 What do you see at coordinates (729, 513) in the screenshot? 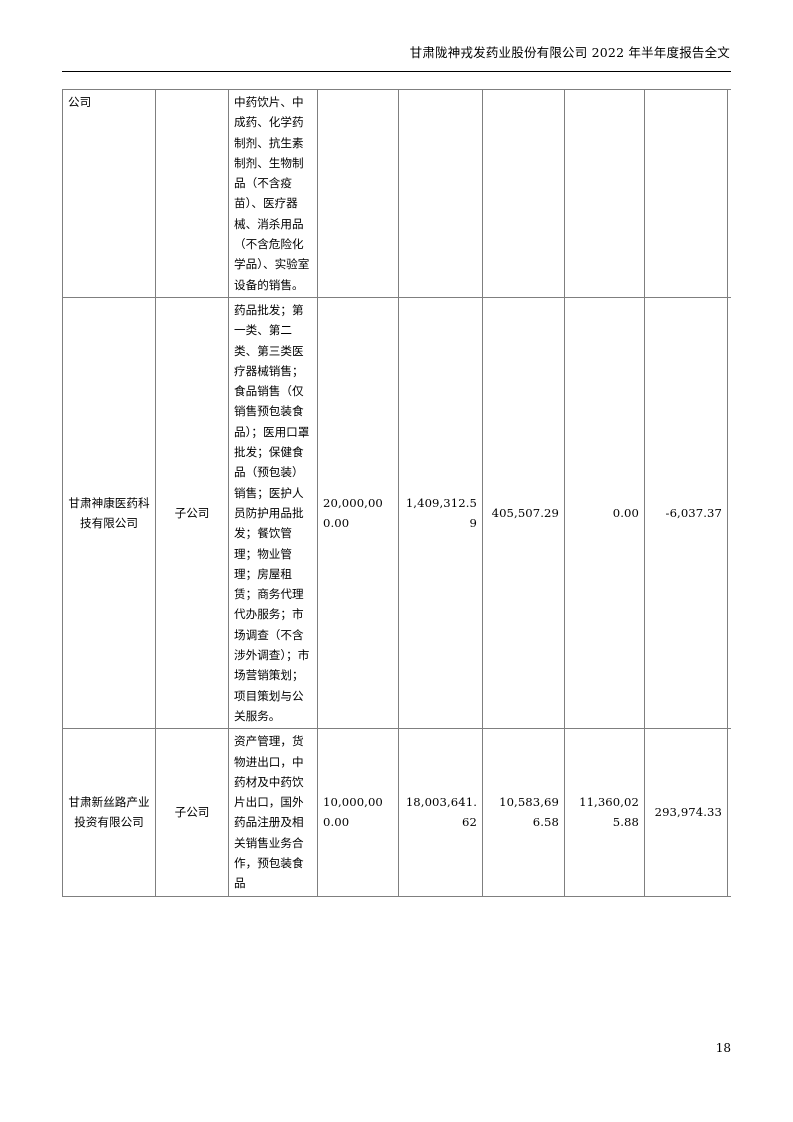
I see `cell-net-profit: -6,037.37` at bounding box center [729, 513].